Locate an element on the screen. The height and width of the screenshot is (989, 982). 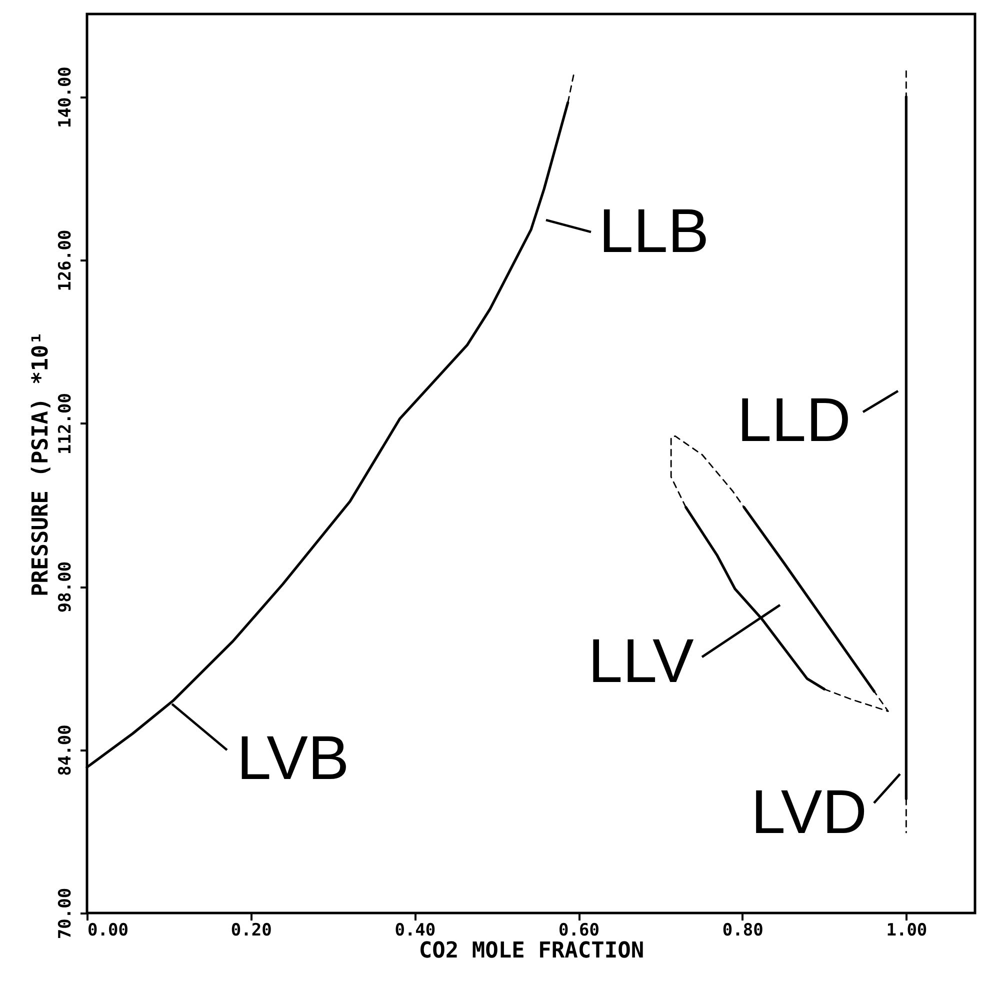
x-tick-label: 0.80 is located at coordinates (743, 930).